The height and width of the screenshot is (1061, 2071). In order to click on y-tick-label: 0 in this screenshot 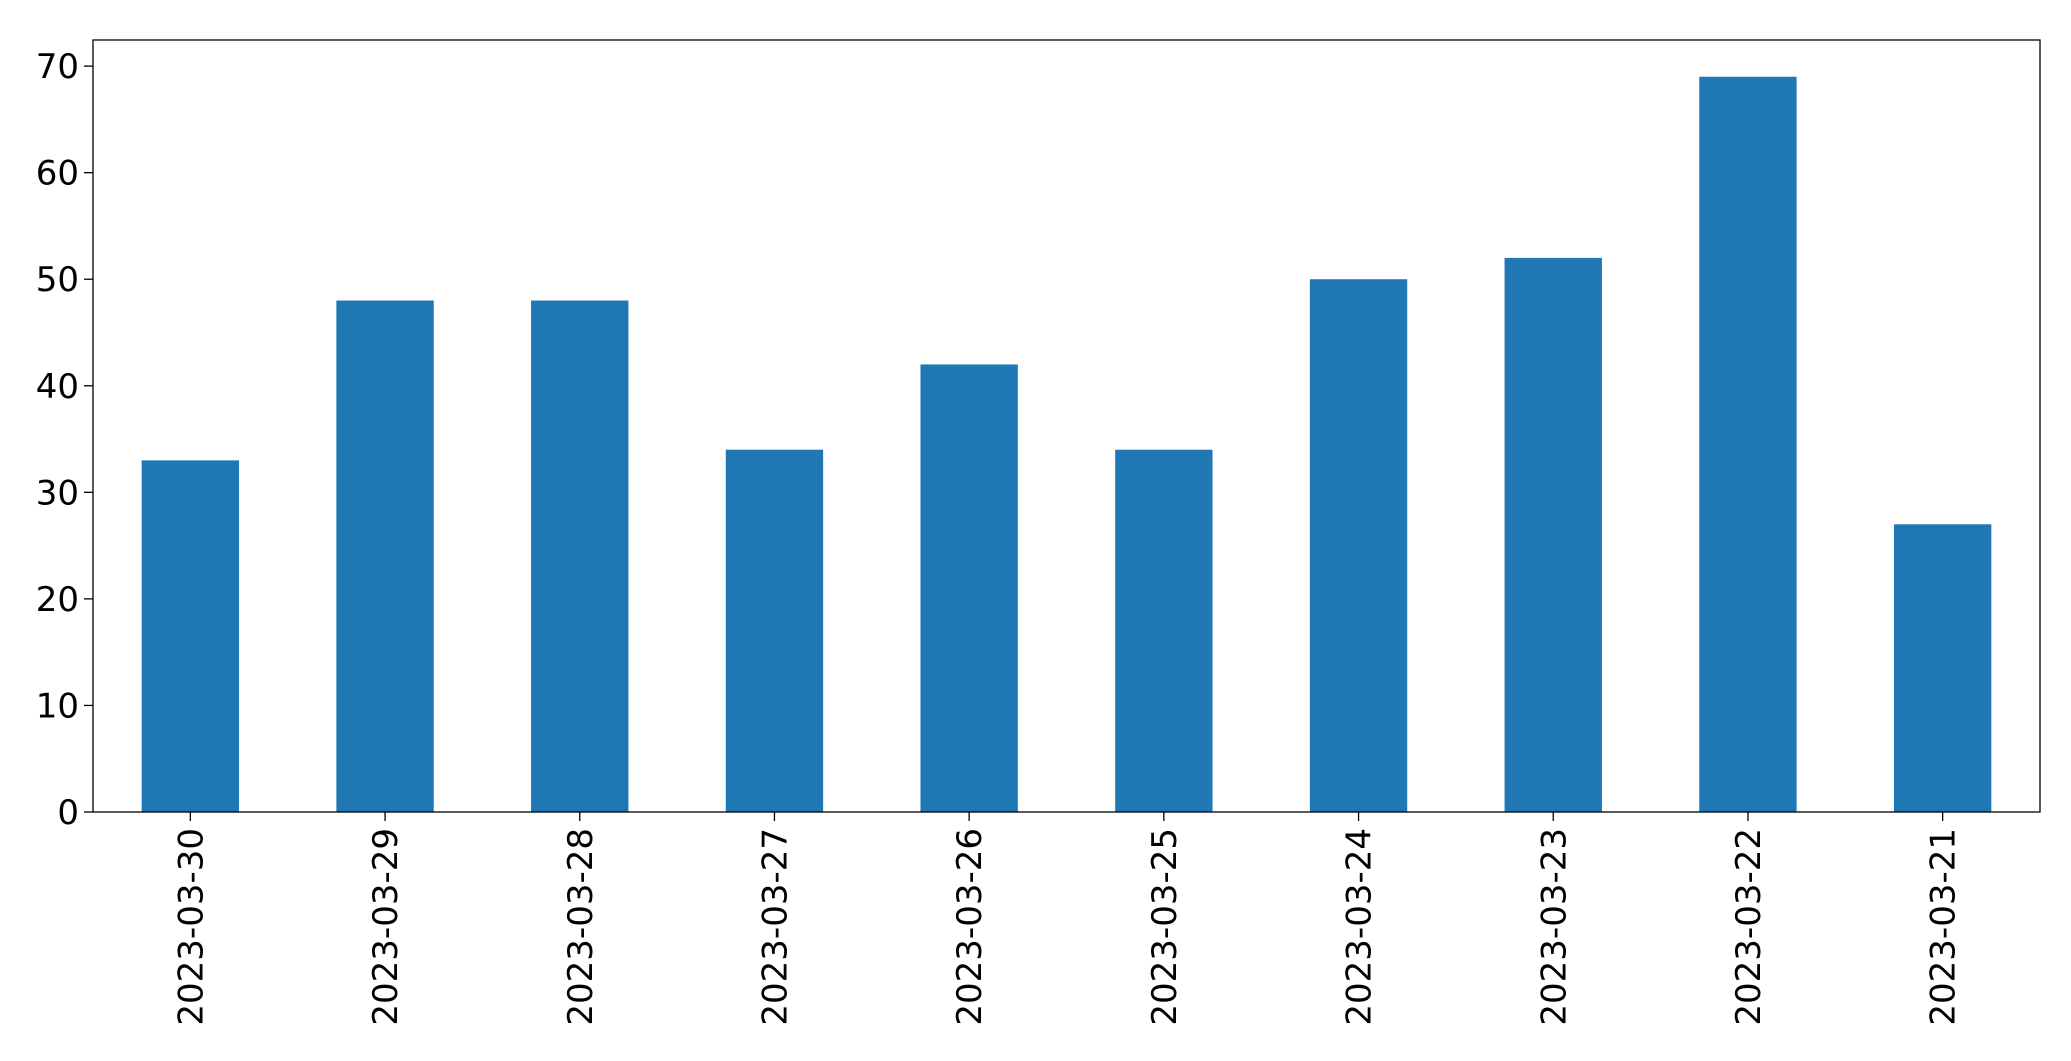, I will do `click(68, 813)`.